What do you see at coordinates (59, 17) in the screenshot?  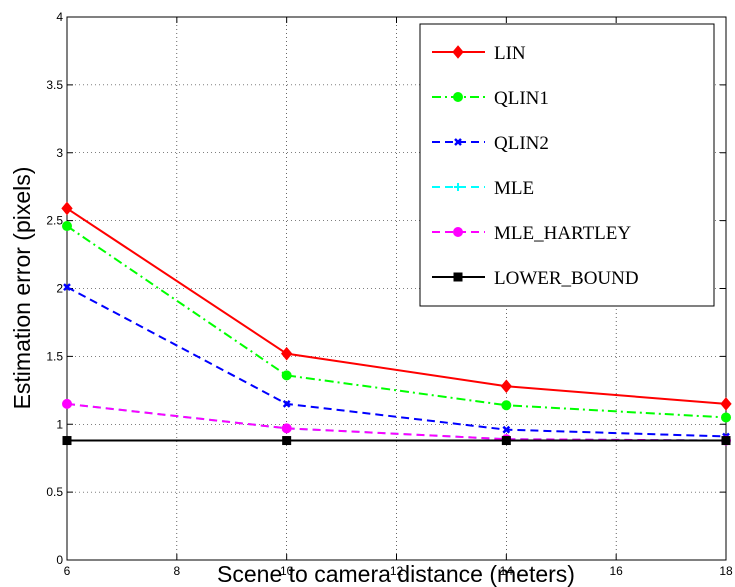 I see `y-tick-label: 4` at bounding box center [59, 17].